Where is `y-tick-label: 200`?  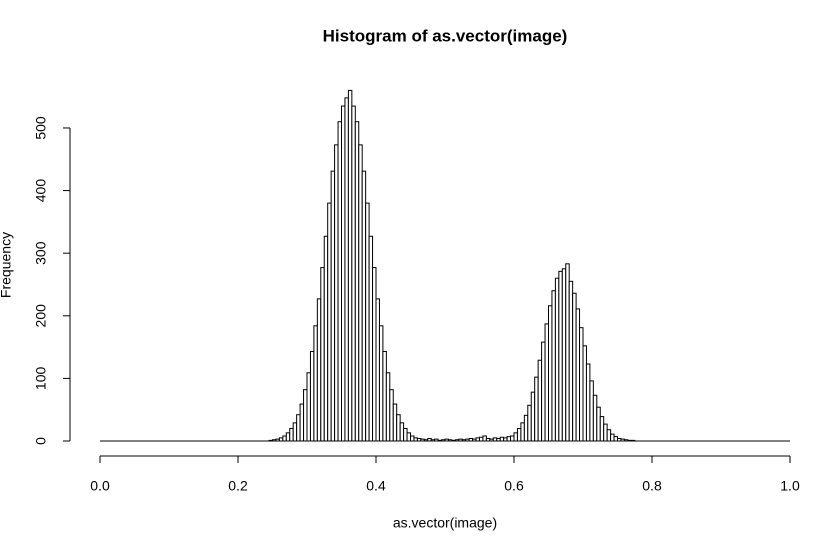
y-tick-label: 200 is located at coordinates (41, 316).